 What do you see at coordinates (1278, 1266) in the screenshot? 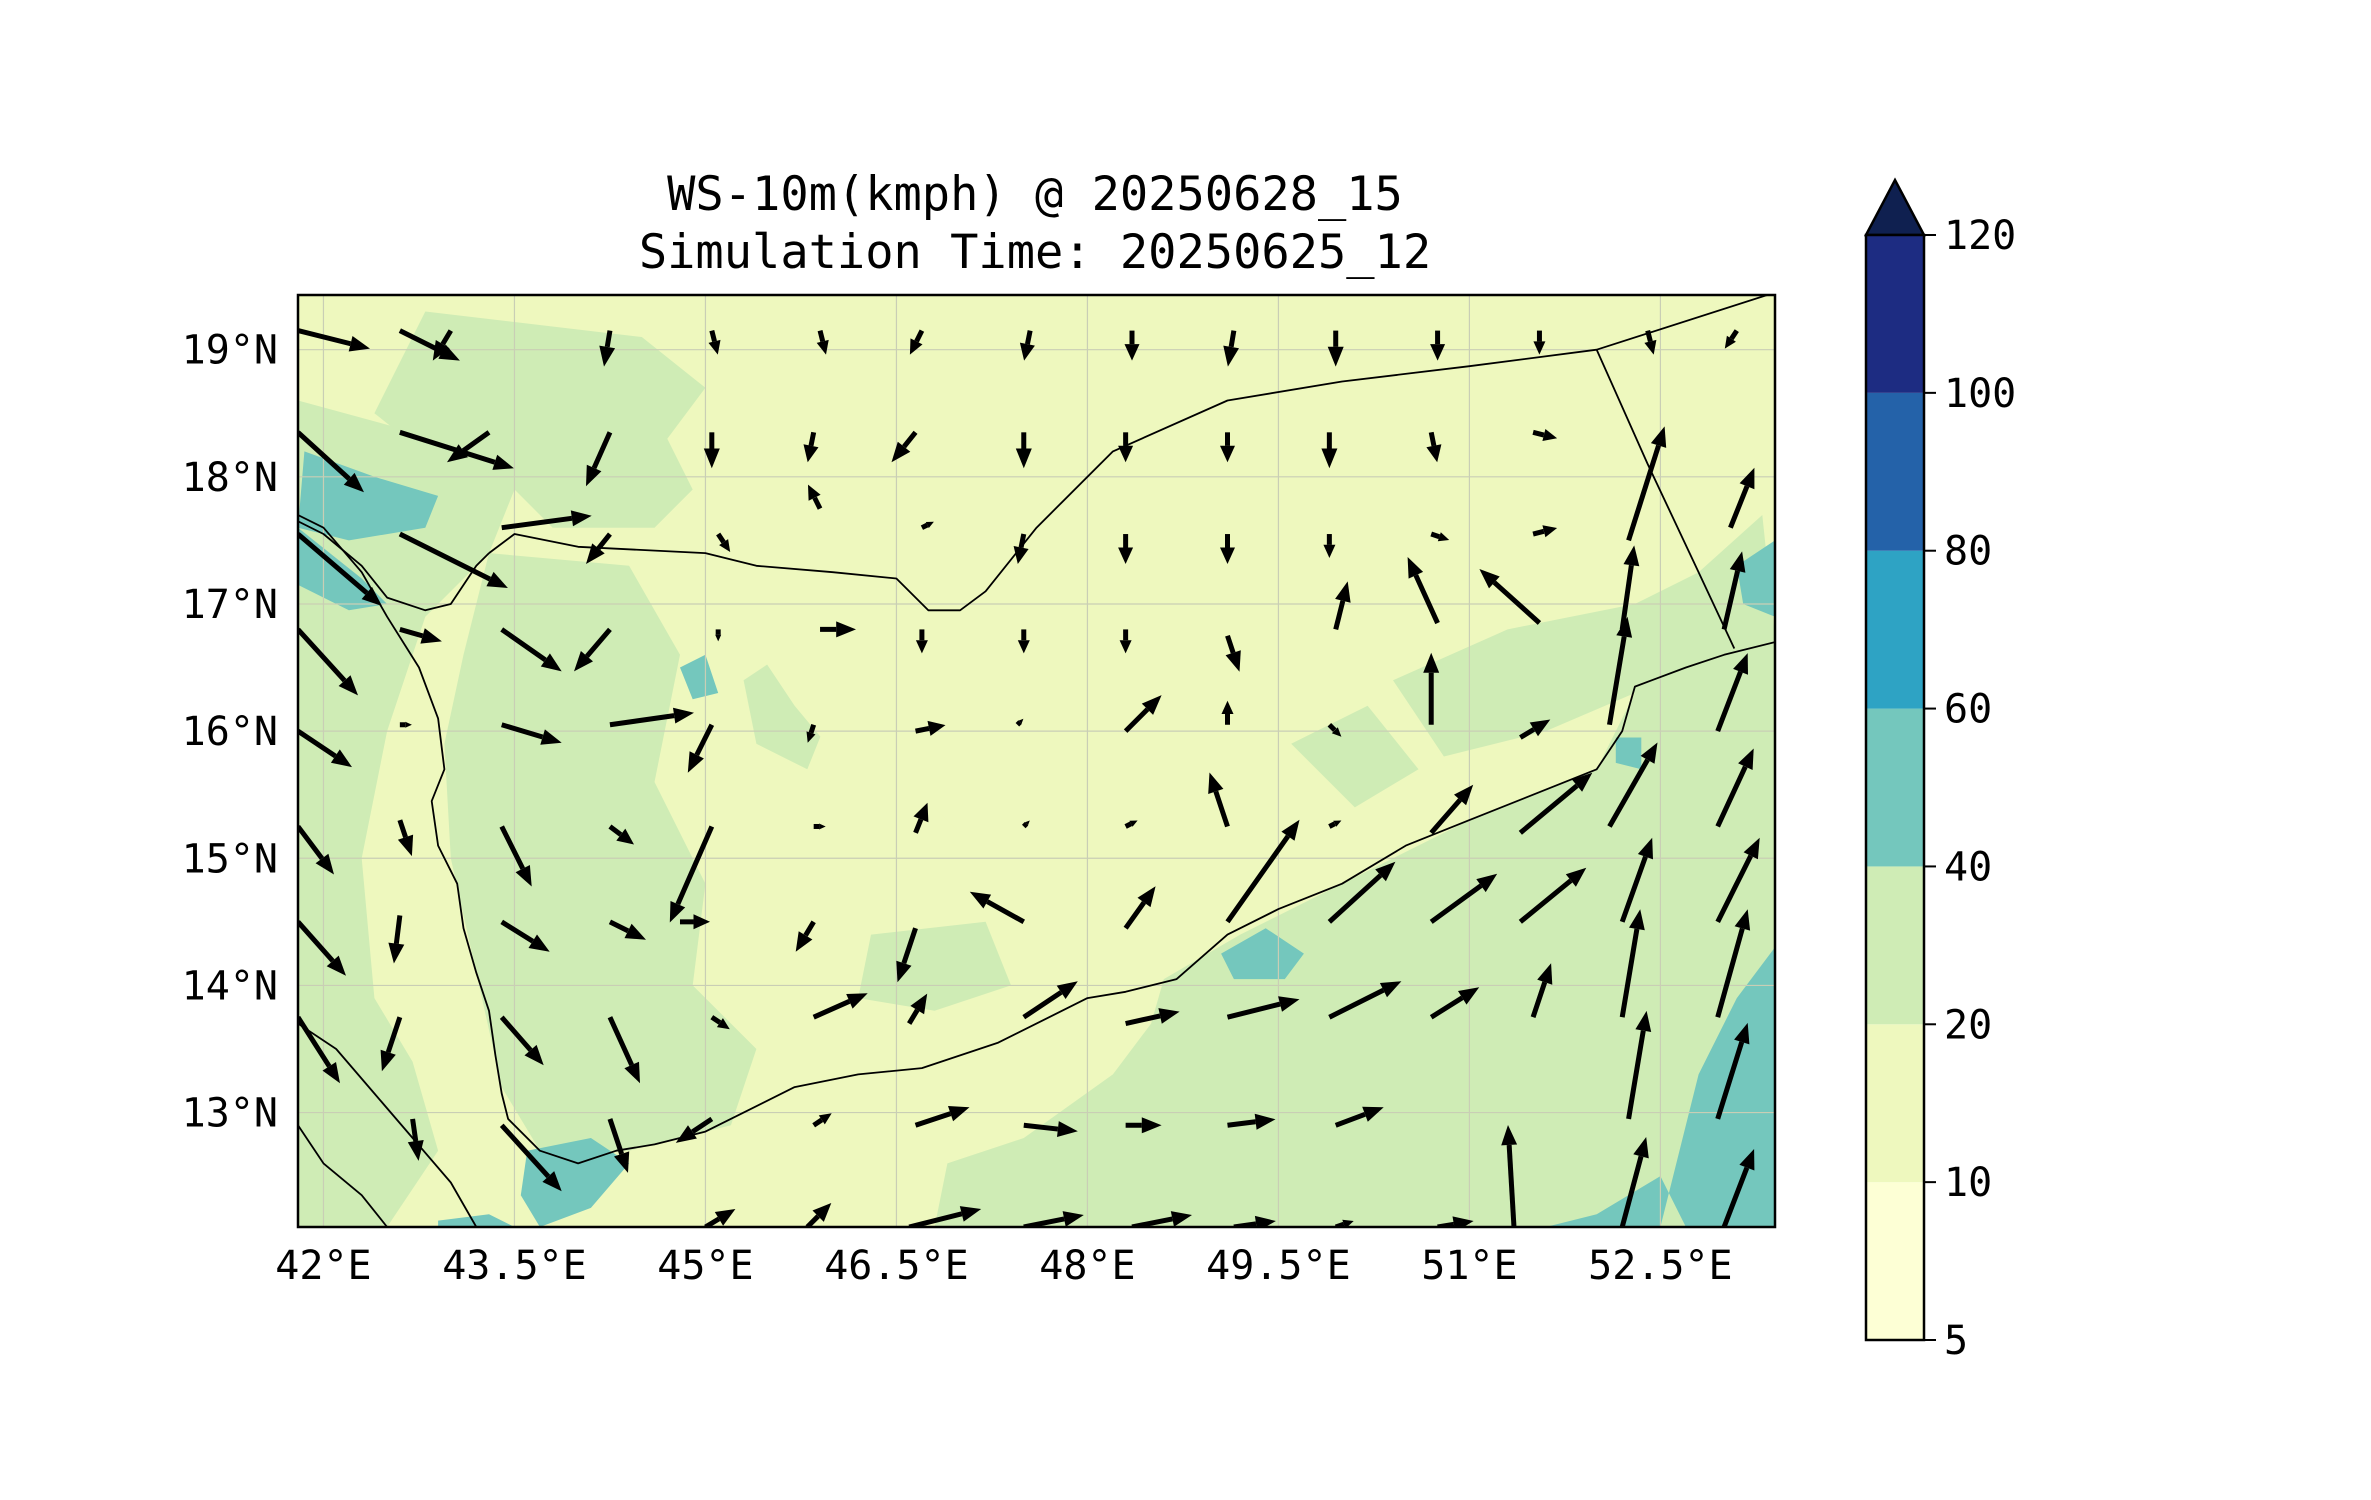
I see `lon-tick-label: 49.5°E` at bounding box center [1278, 1266].